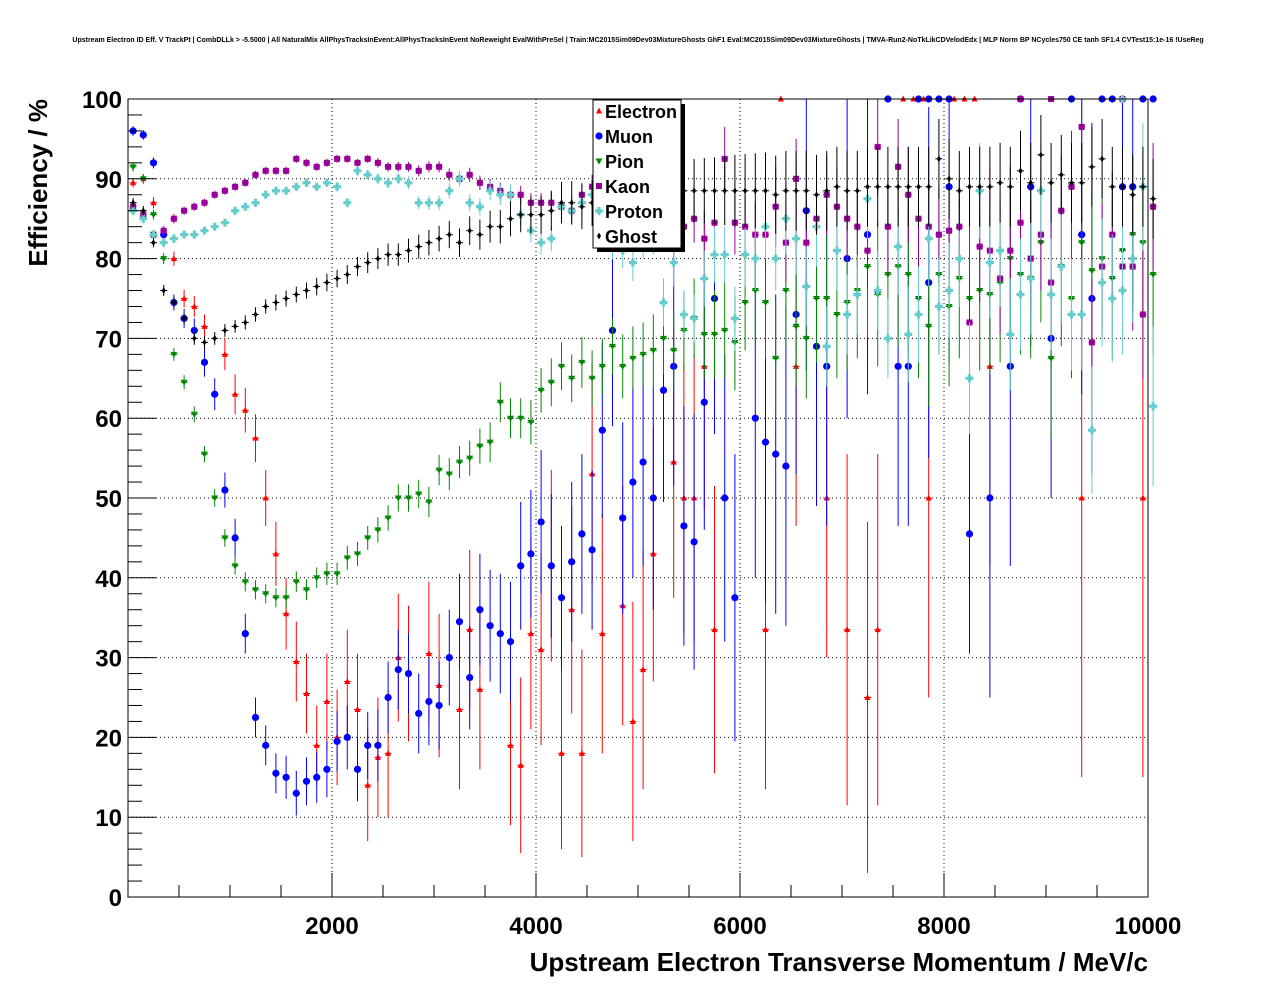 Image resolution: width=1276 pixels, height=996 pixels. What do you see at coordinates (115, 898) in the screenshot?
I see `y-tick-label: 0` at bounding box center [115, 898].